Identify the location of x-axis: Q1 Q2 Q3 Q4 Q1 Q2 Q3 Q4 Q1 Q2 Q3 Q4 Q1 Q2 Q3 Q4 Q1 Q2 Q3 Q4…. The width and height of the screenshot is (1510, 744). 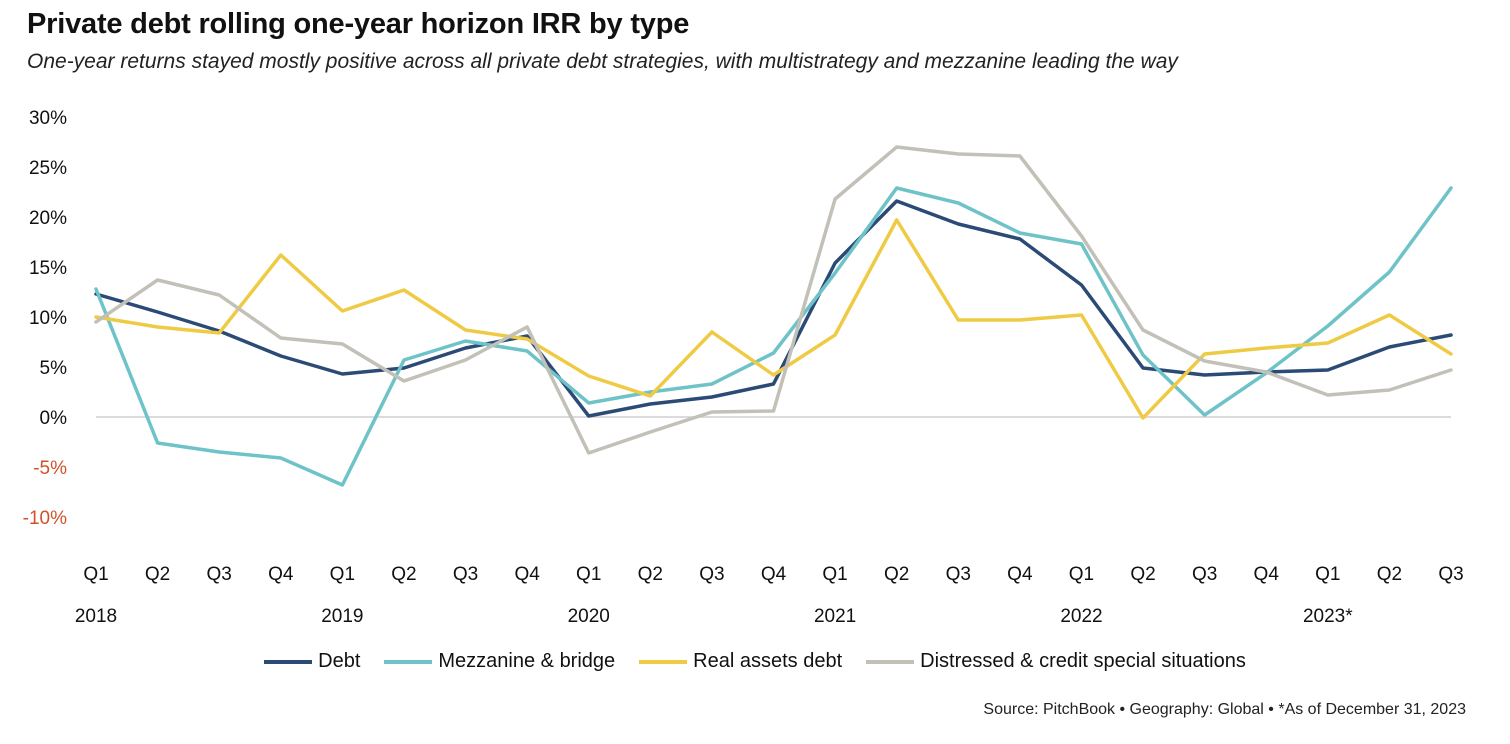
(769, 595).